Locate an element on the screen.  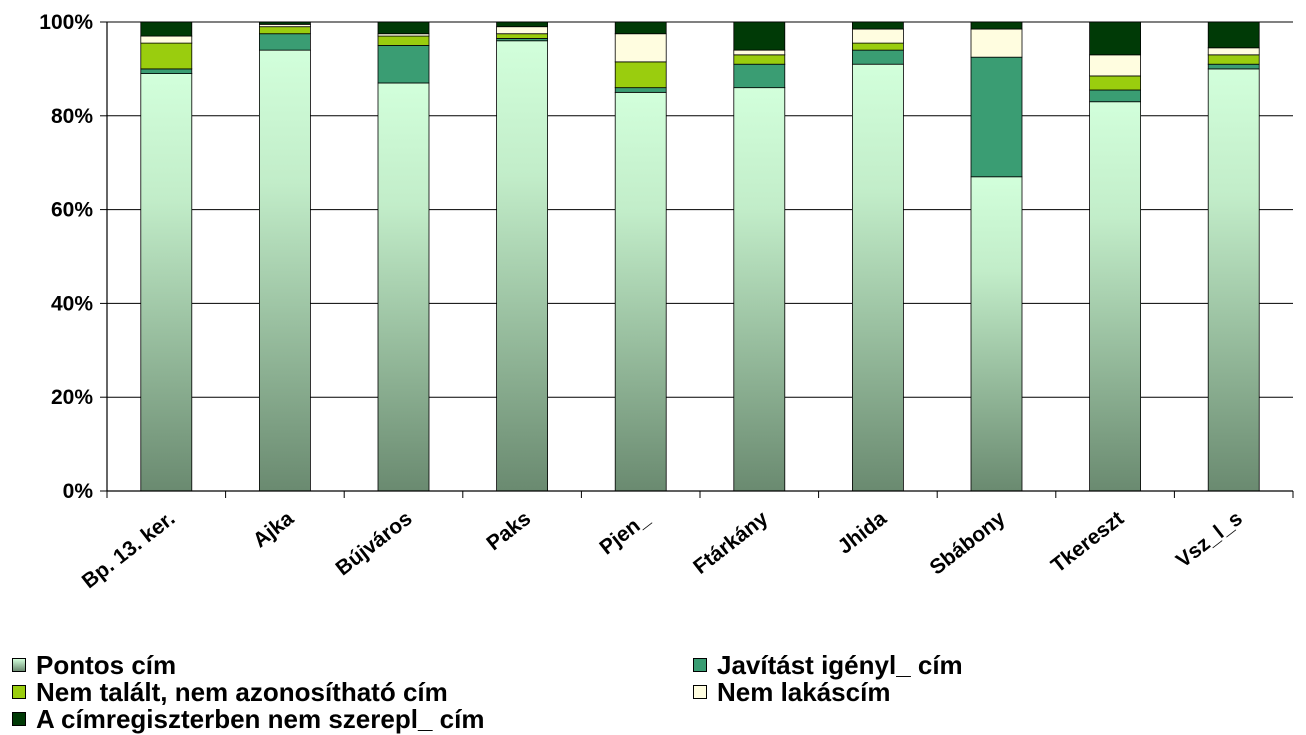
y-tick-label: 100% is located at coordinates (66, 22).